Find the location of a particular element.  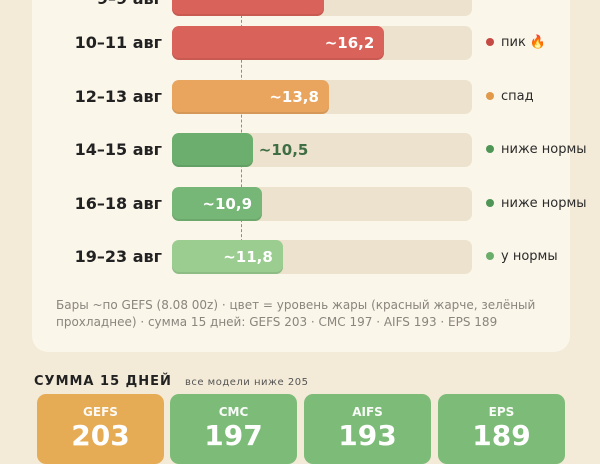

model-name: GEFS is located at coordinates (100, 412).